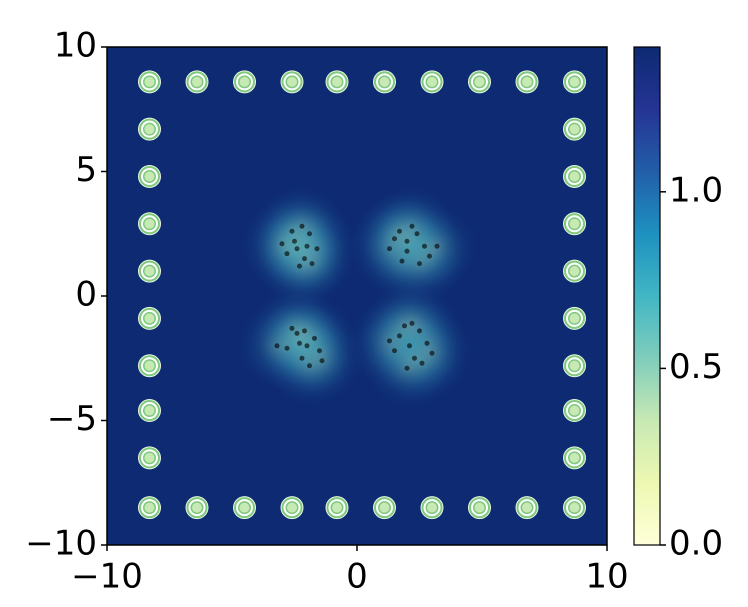  I want to click on x-tick-label: −10, so click(107, 577).